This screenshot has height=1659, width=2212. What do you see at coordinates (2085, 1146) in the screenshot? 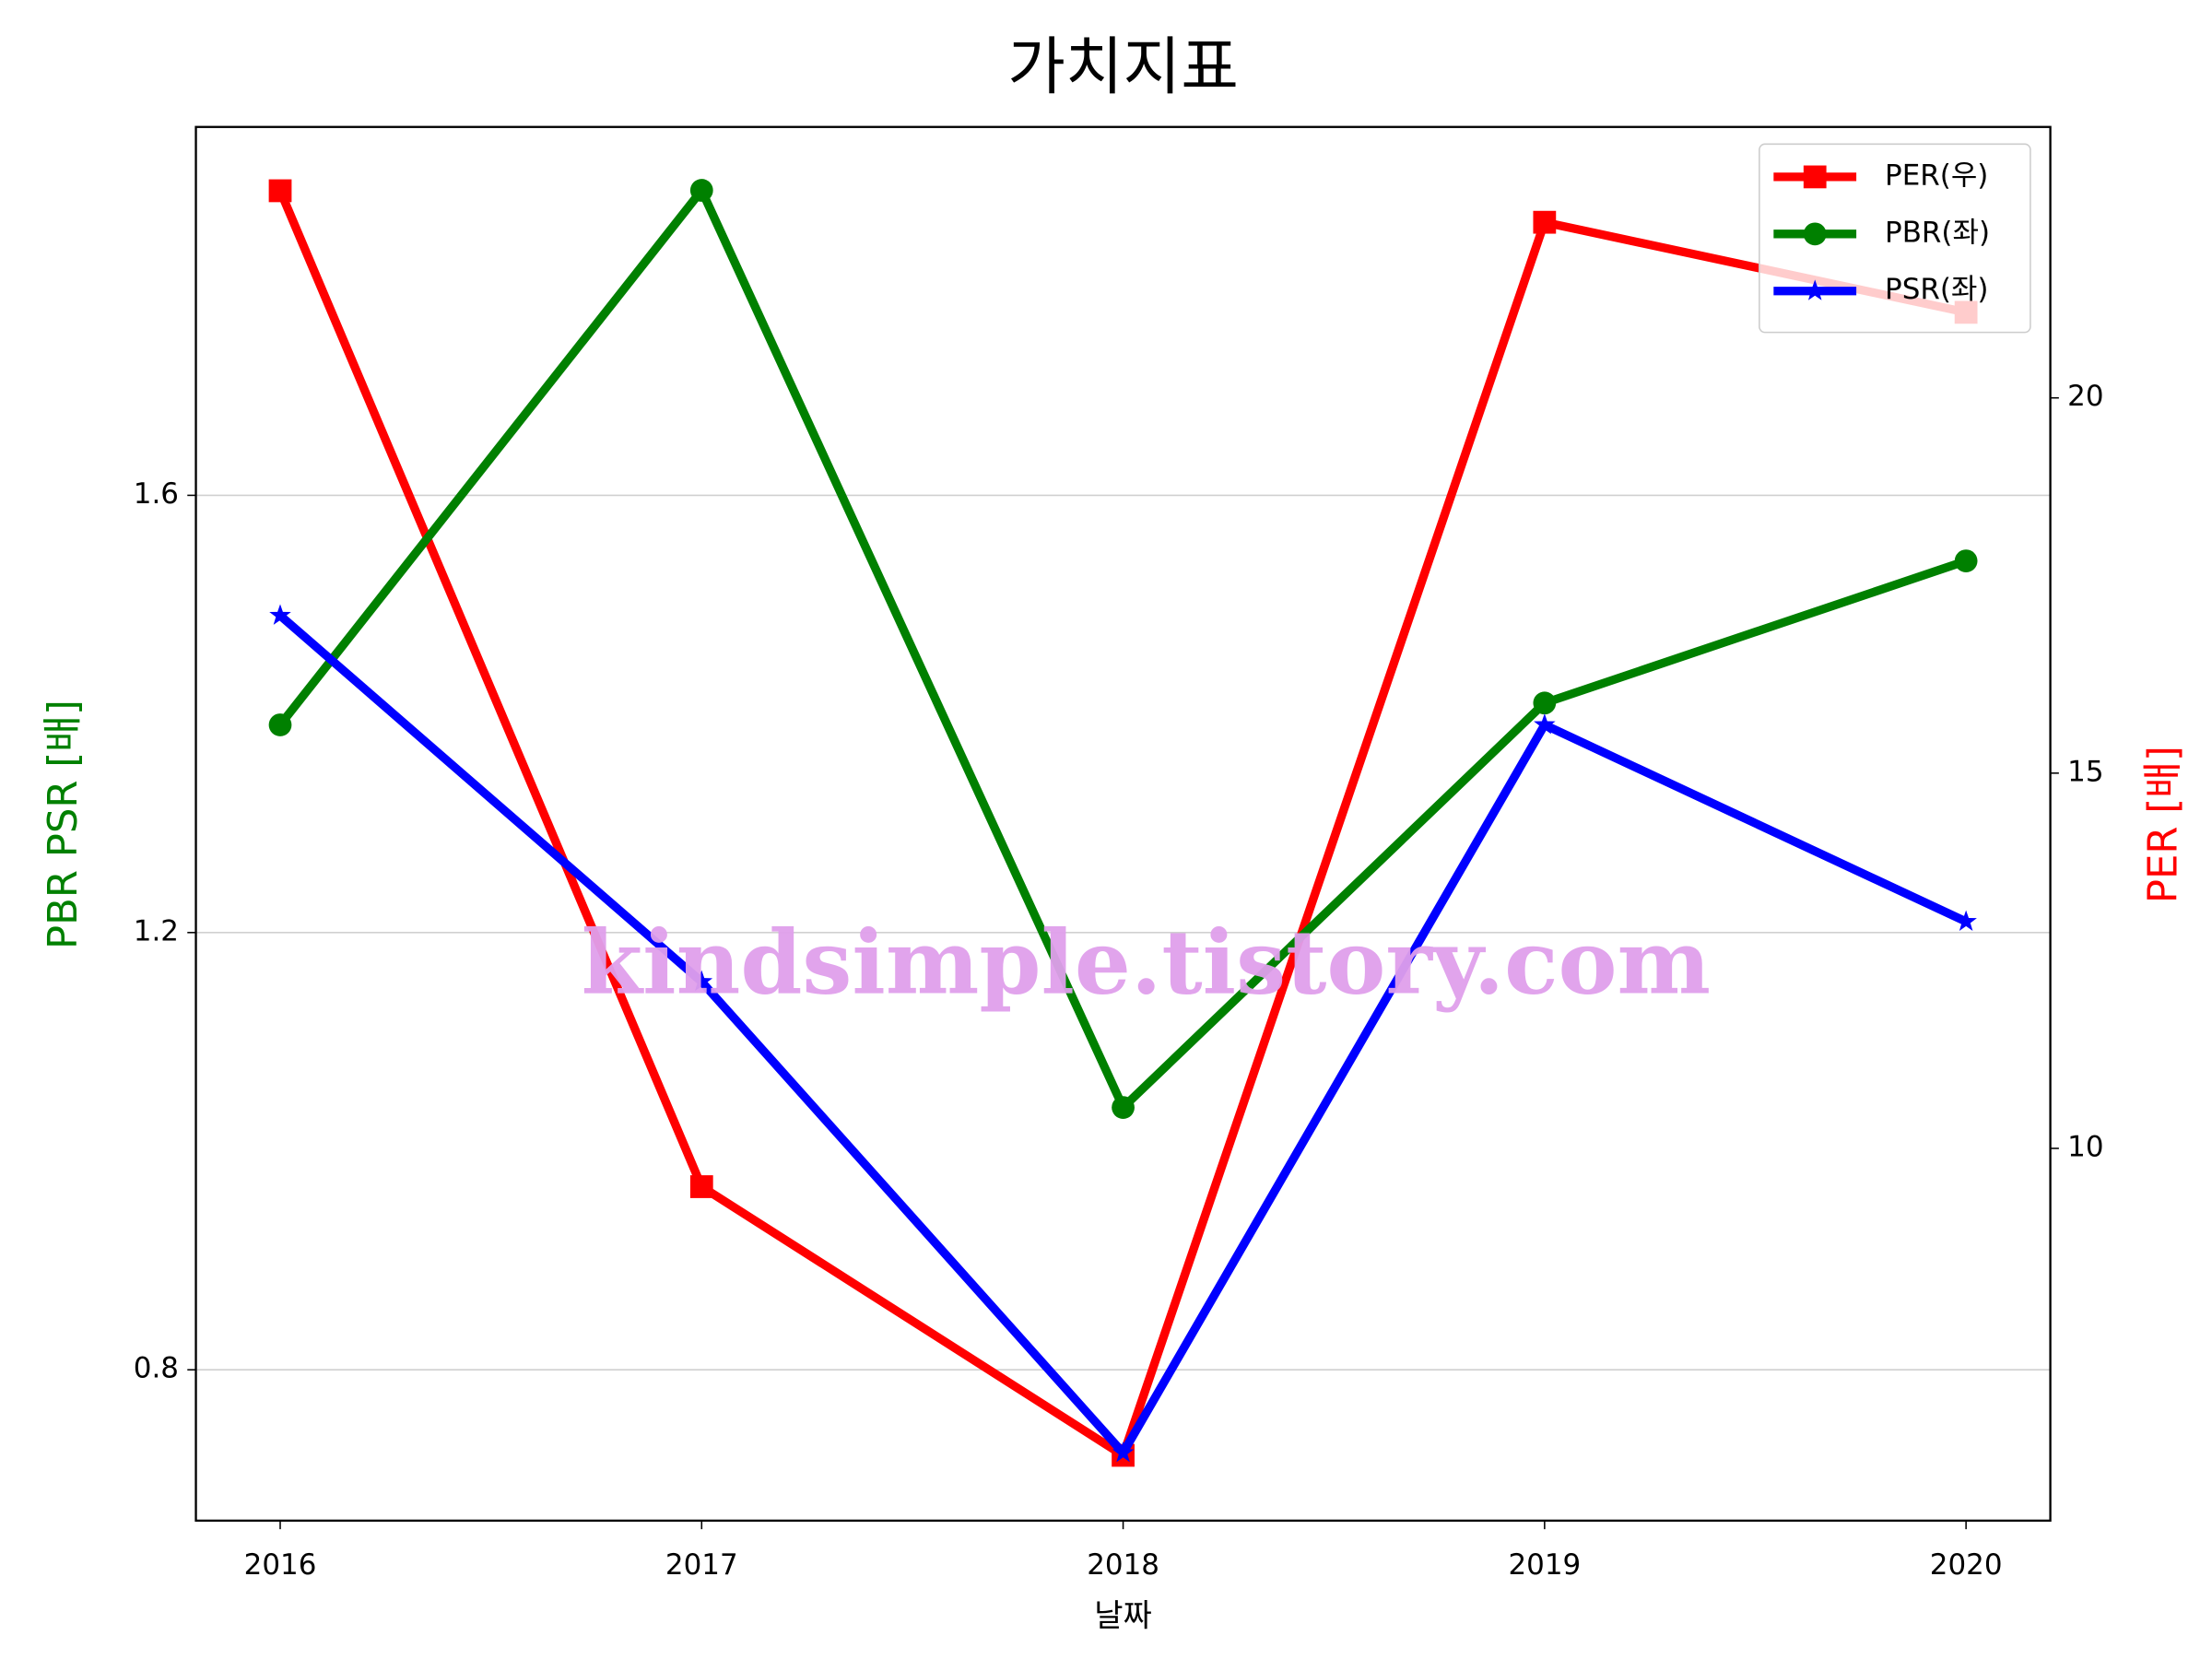
I see `y2-tick-label: 10` at bounding box center [2085, 1146].